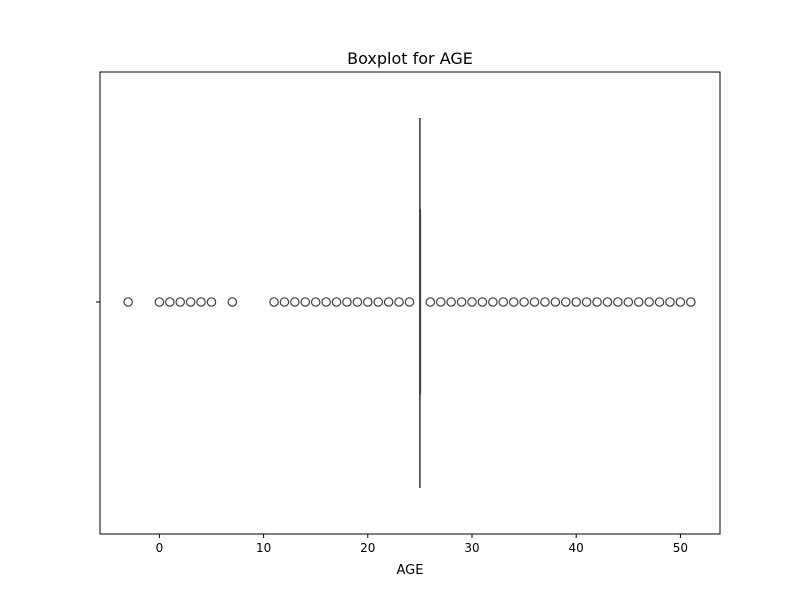  Describe the element at coordinates (471, 548) in the screenshot. I see `x-tick-label: 30` at that location.